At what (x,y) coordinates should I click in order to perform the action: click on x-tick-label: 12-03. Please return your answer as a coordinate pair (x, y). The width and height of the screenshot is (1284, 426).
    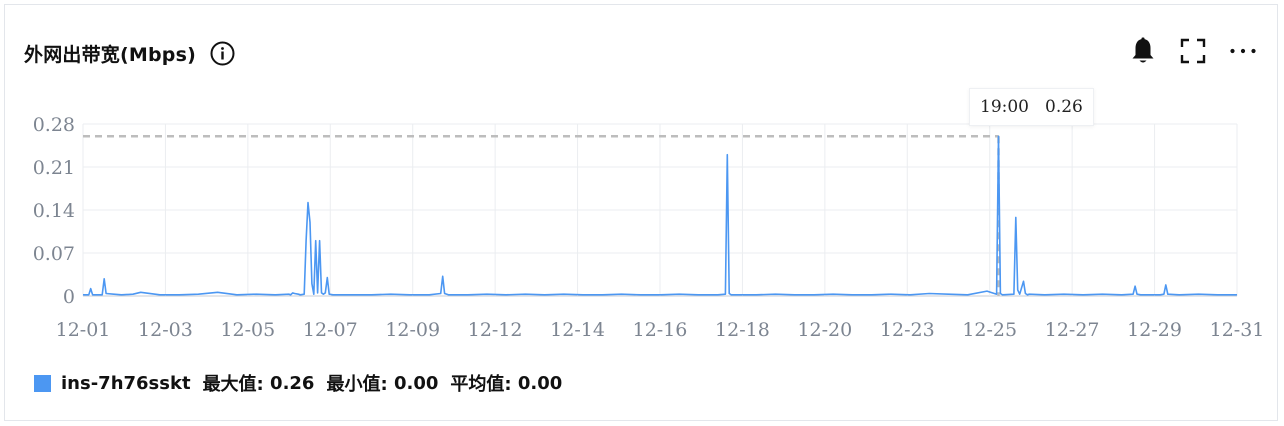
    Looking at the image, I should click on (165, 330).